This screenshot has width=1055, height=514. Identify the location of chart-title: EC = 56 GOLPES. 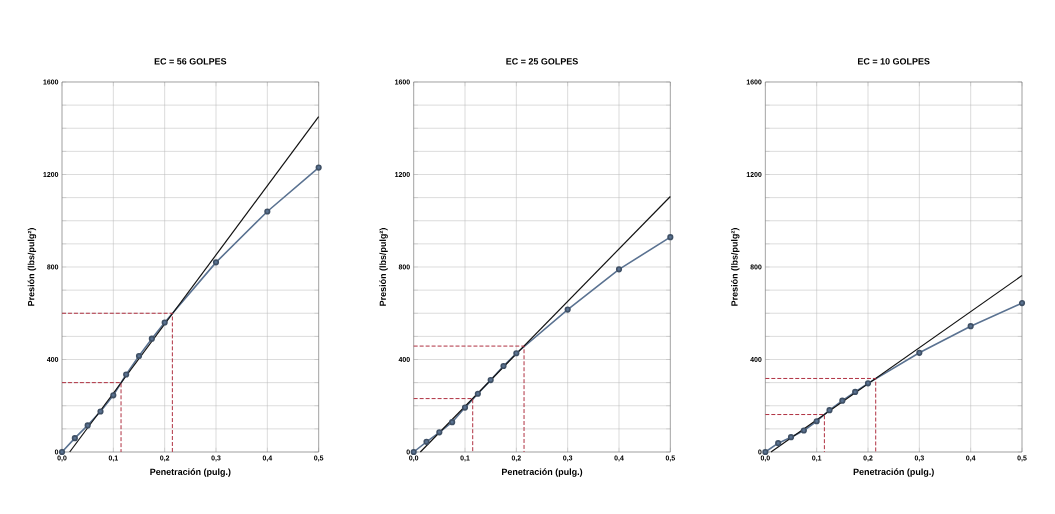
(190, 61).